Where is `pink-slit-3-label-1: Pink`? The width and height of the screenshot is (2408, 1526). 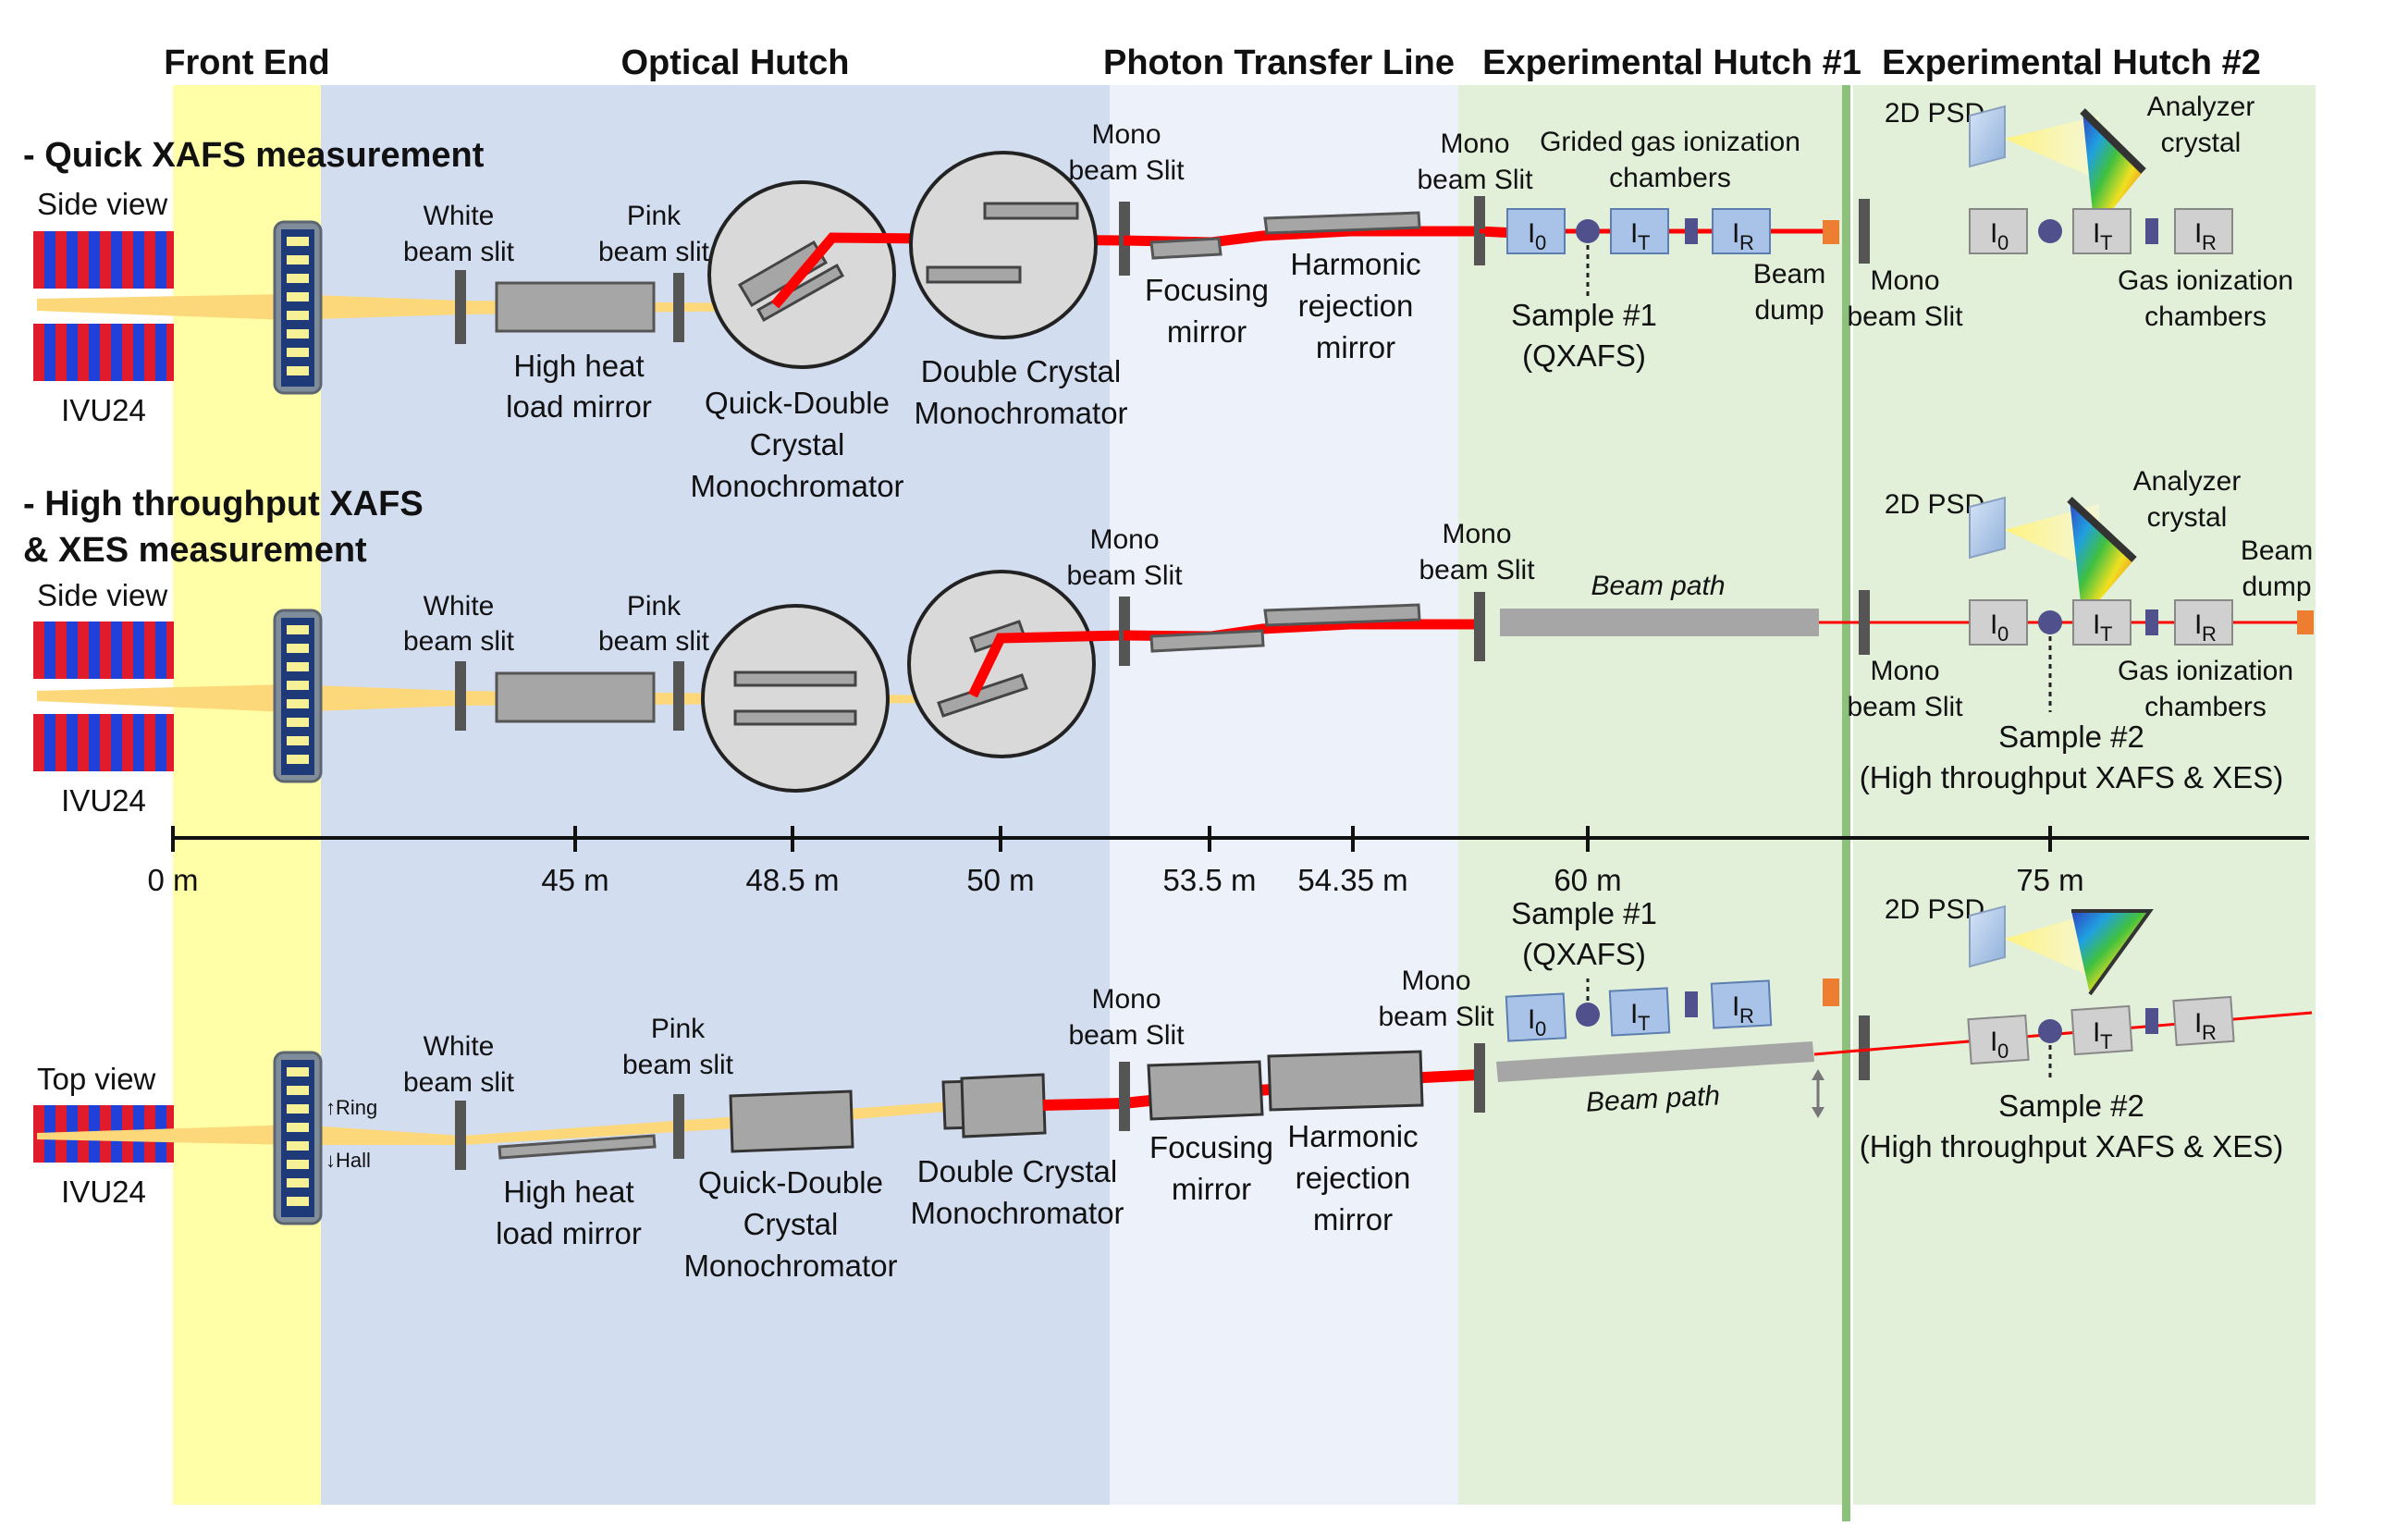
pink-slit-3-label-1: Pink is located at coordinates (678, 1029).